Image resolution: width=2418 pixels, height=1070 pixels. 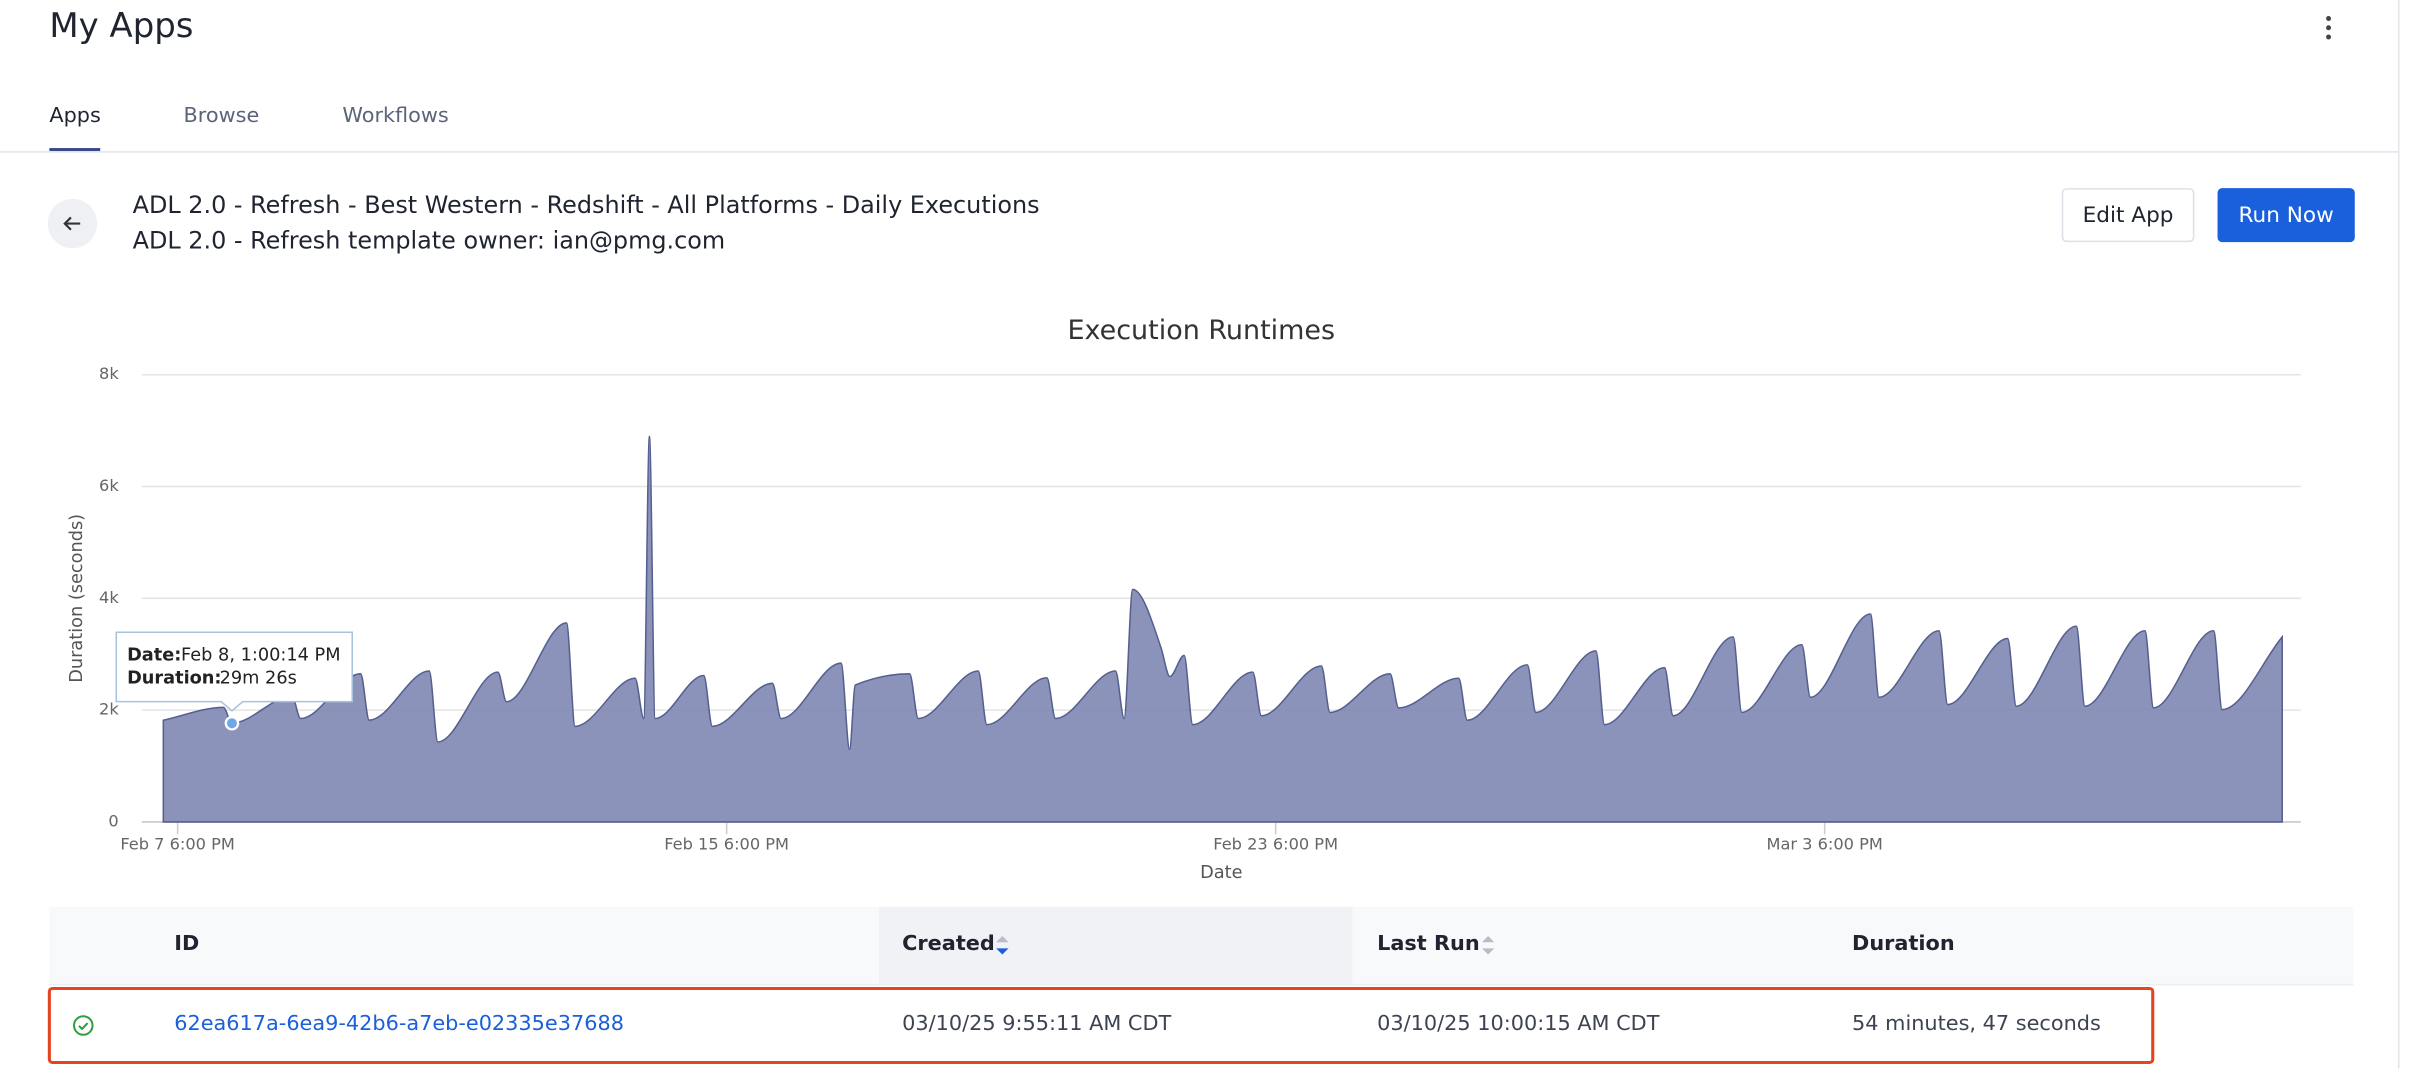 I want to click on tab-indicator, so click(x=75, y=150).